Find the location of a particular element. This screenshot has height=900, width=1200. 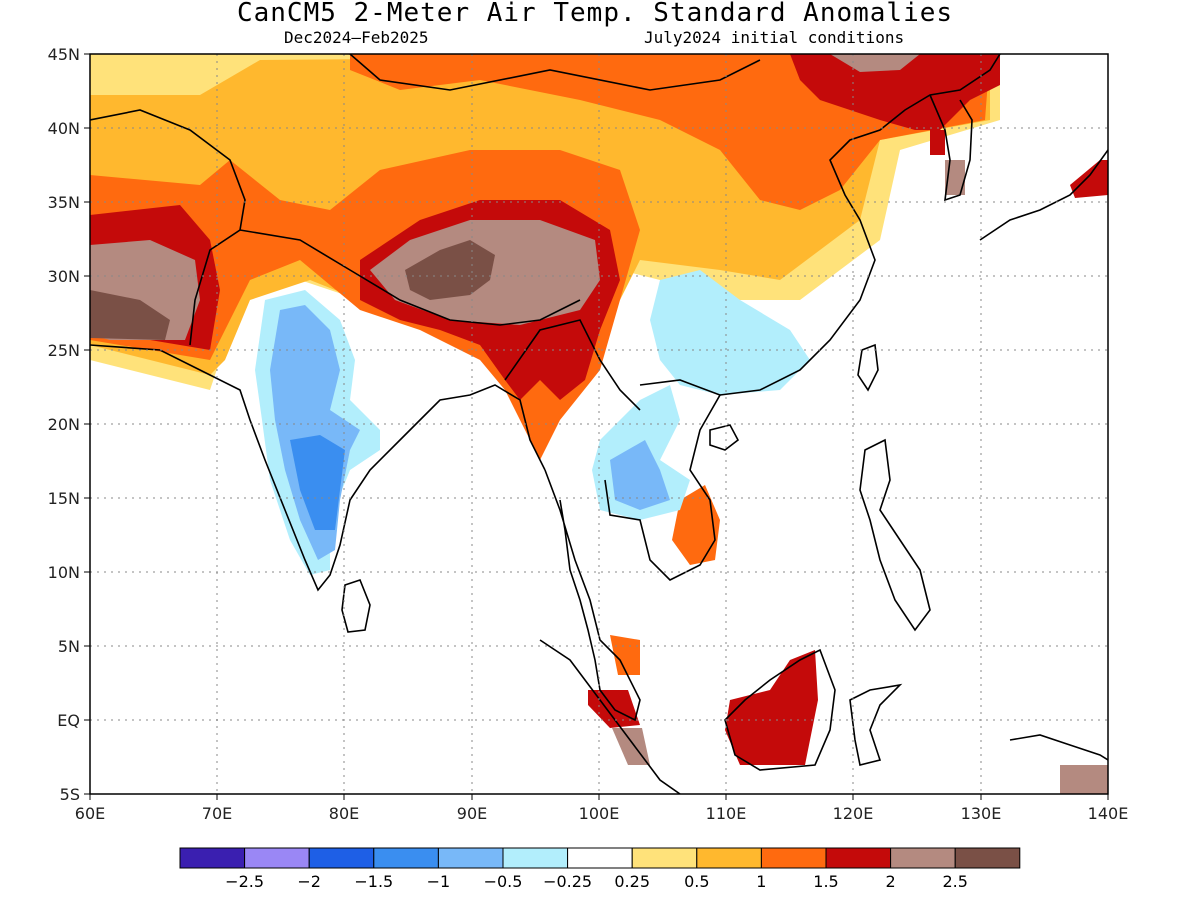

anomaly-region-blue-india is located at coordinates (317, 482).